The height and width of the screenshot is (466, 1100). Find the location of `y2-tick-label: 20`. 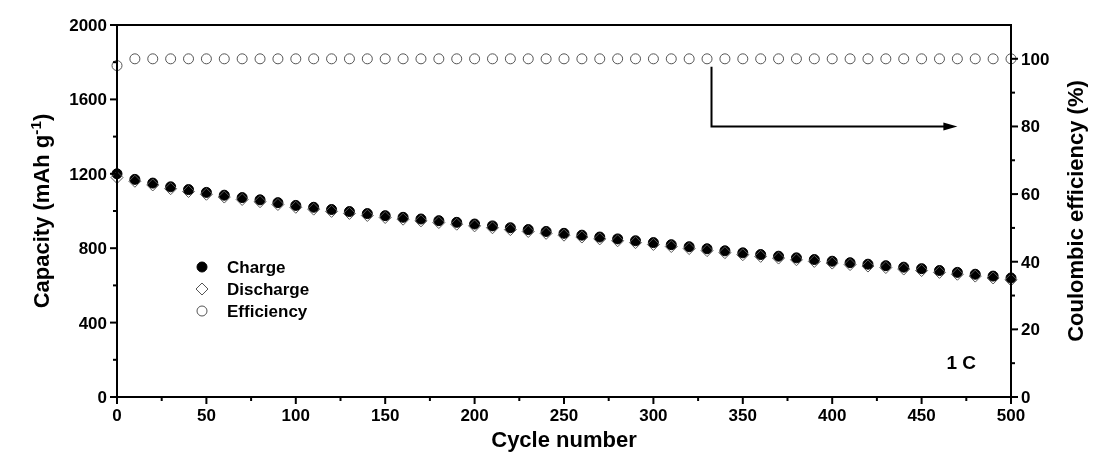

y2-tick-label: 20 is located at coordinates (1030, 330).